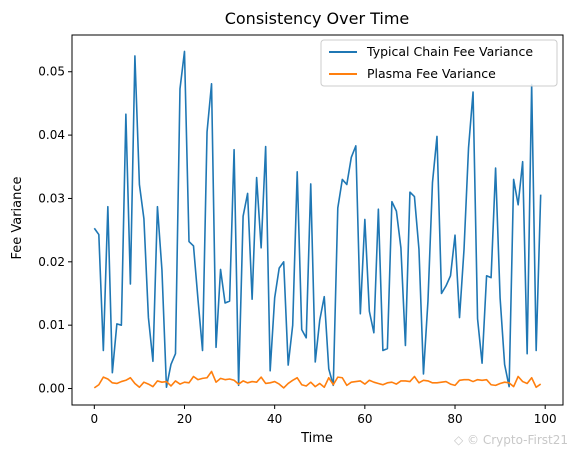  I want to click on watermark-icon: ◇, so click(458, 440).